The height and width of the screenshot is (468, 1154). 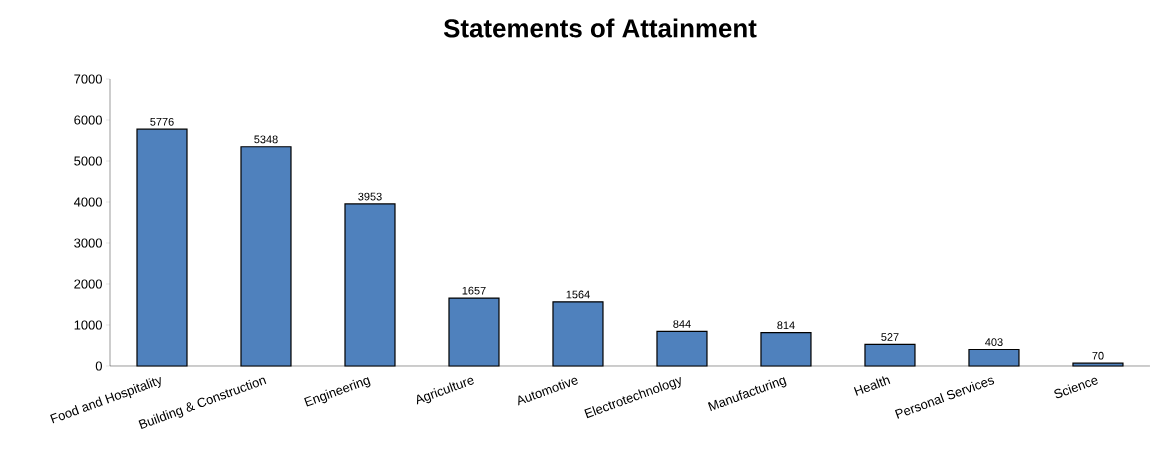 What do you see at coordinates (994, 342) in the screenshot?
I see `data-label: 403` at bounding box center [994, 342].